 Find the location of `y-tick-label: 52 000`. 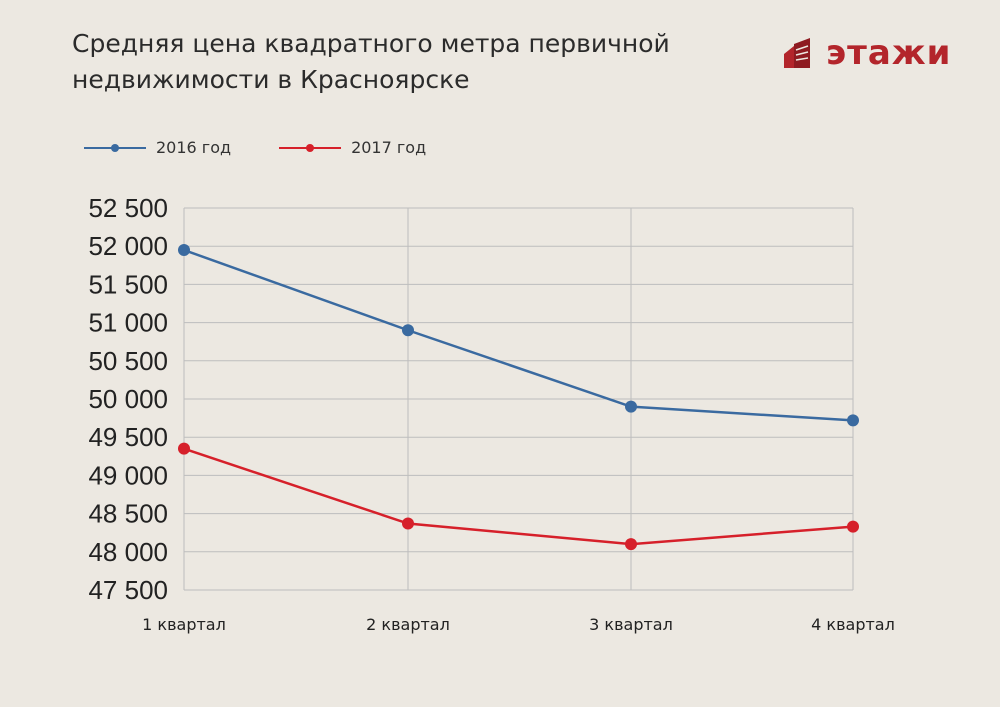

y-tick-label: 52 000 is located at coordinates (128, 246).